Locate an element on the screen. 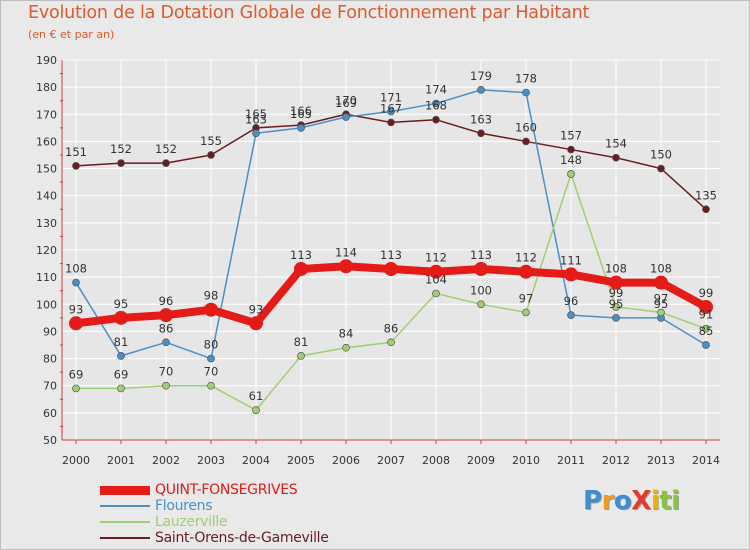 This screenshot has height=550, width=750. data-label-quint-fonsegrives: 95 is located at coordinates (121, 304).